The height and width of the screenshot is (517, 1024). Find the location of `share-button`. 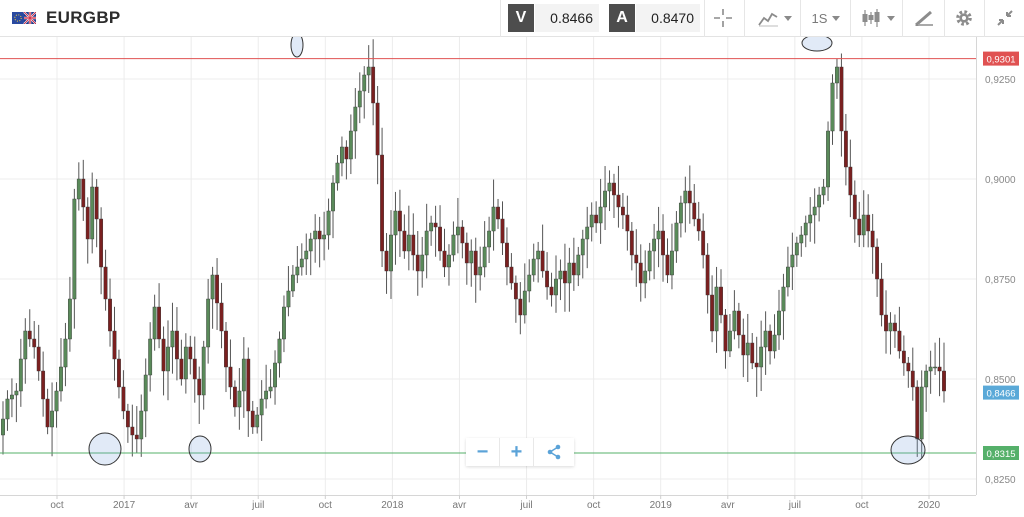

share-button is located at coordinates (554, 452).